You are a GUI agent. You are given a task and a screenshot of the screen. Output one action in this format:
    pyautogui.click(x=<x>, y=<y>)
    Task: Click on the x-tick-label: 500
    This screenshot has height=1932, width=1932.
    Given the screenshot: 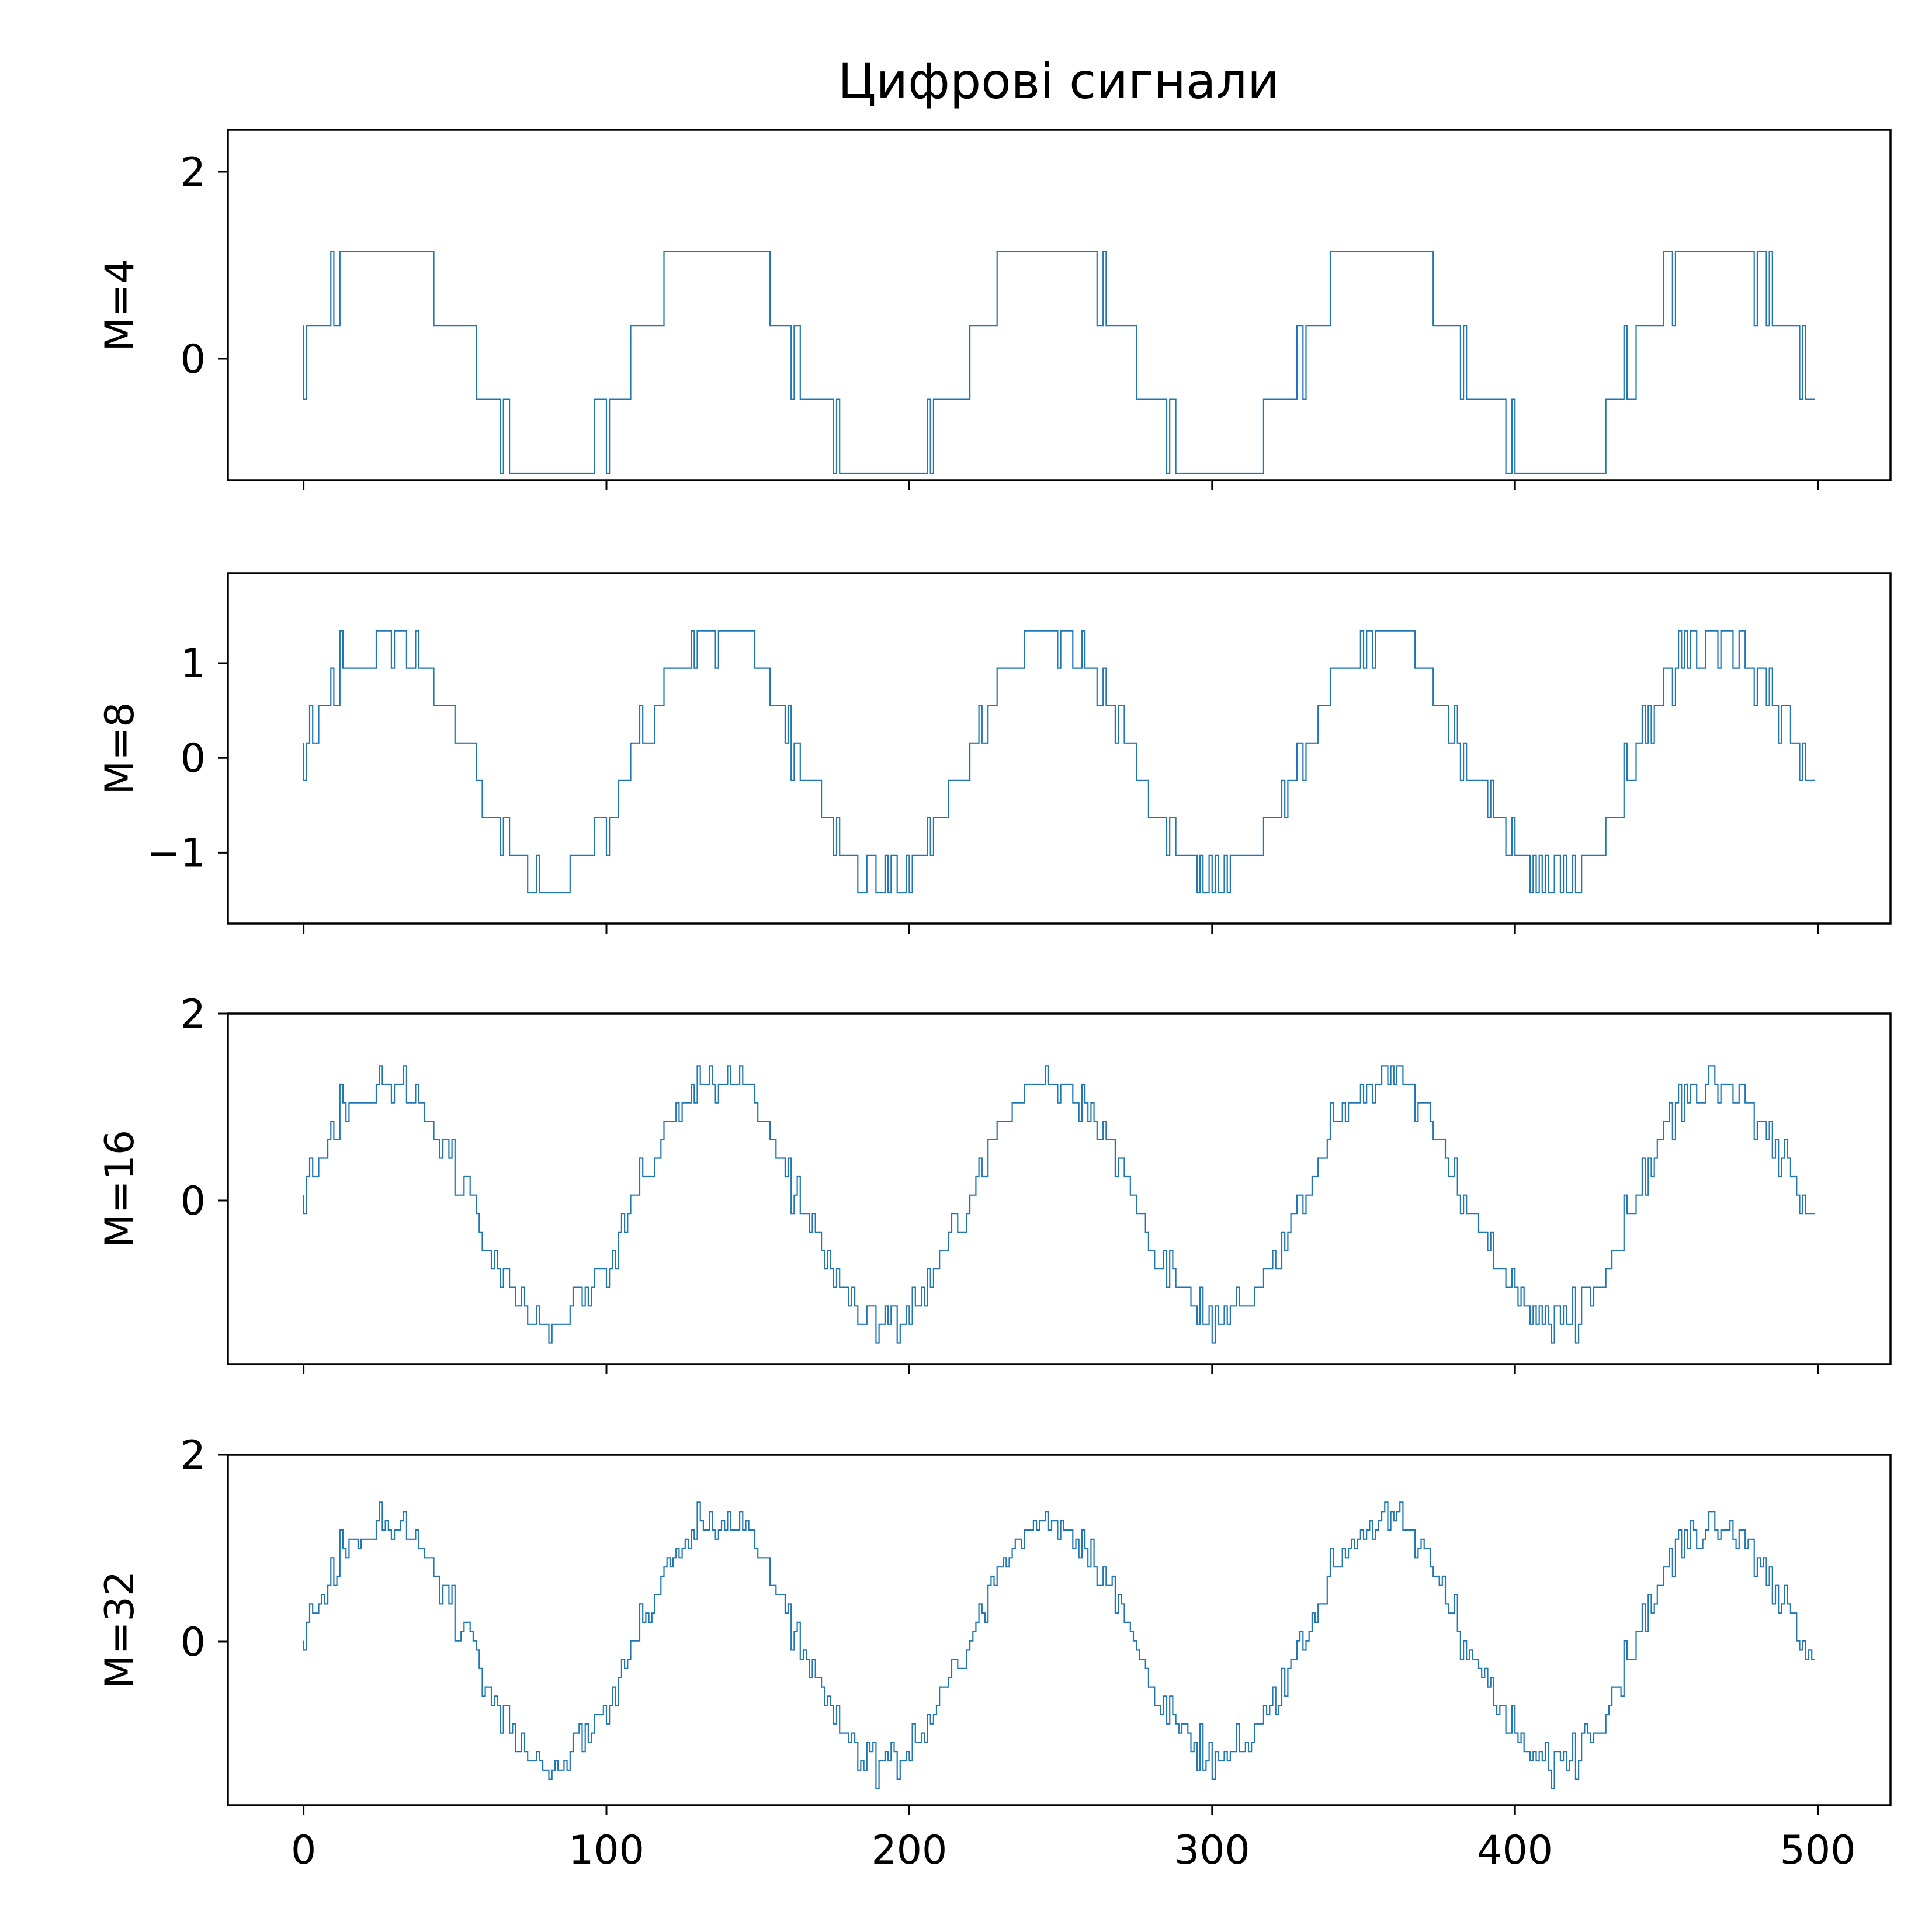 What is the action you would take?
    pyautogui.click(x=1818, y=1850)
    